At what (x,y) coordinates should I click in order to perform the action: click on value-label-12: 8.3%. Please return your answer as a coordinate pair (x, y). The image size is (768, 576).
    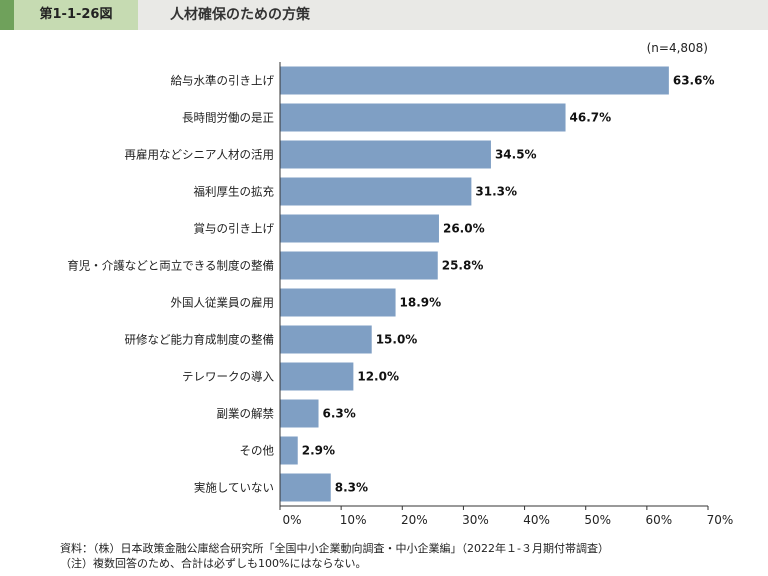
    Looking at the image, I should click on (351, 488).